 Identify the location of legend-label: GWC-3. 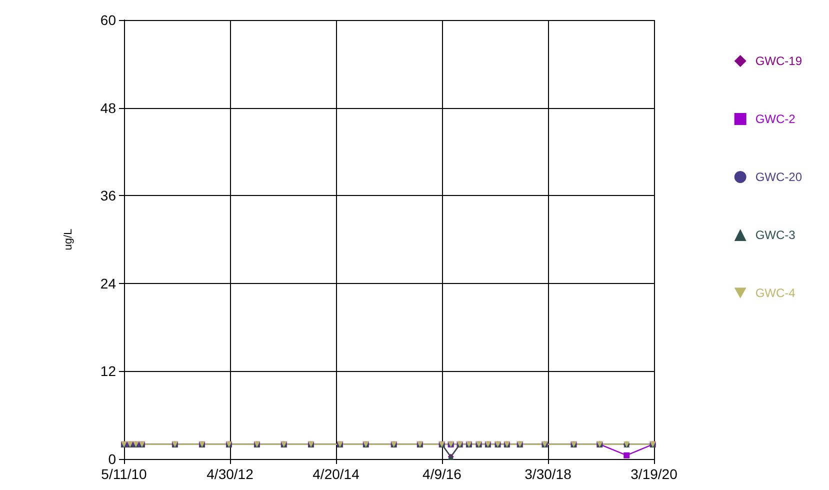
(775, 235).